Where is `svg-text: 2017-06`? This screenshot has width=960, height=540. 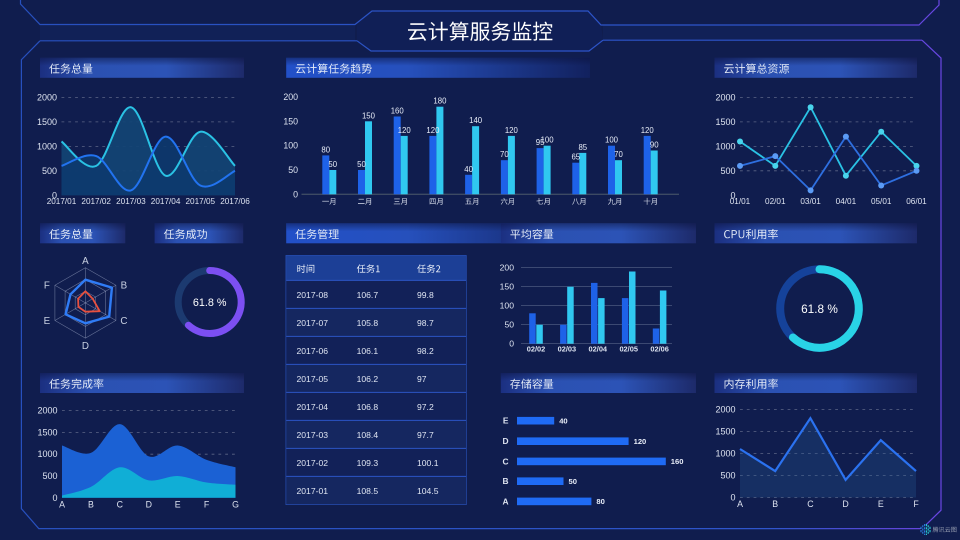 svg-text: 2017-06 is located at coordinates (313, 351).